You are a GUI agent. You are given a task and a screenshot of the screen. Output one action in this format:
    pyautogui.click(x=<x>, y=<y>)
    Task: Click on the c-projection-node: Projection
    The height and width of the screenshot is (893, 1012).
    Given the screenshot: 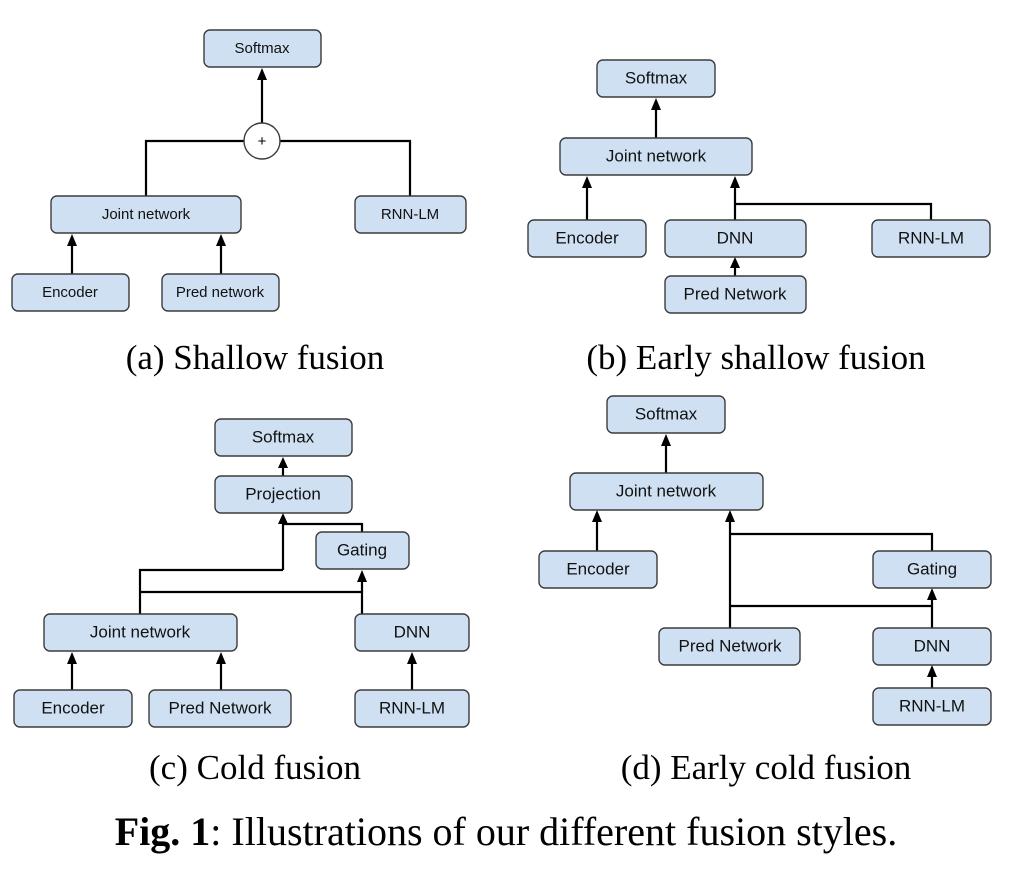 What is the action you would take?
    pyautogui.click(x=283, y=494)
    